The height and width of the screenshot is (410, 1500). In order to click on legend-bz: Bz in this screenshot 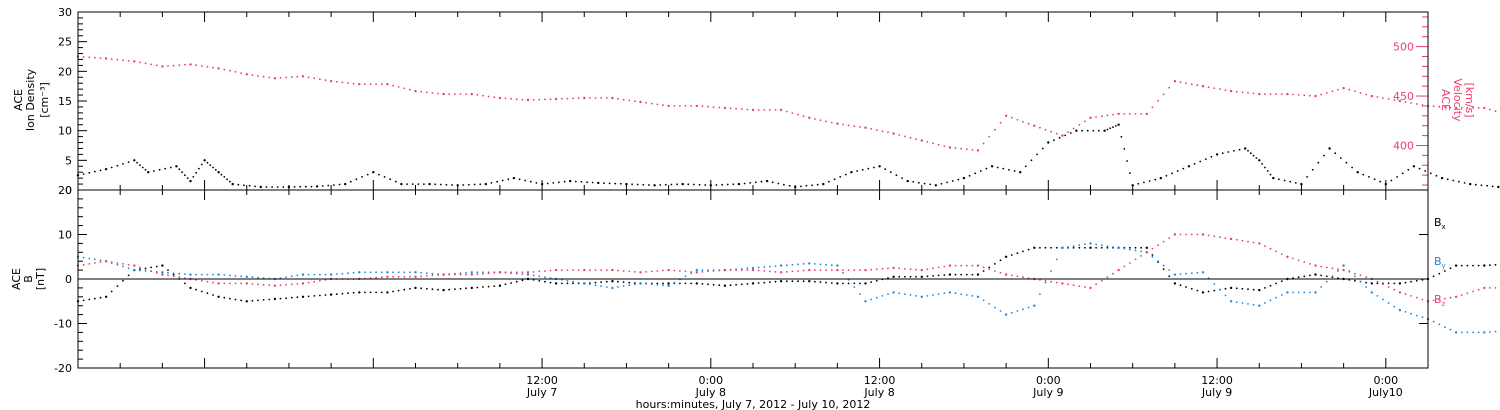, I will do `click(1440, 300)`.